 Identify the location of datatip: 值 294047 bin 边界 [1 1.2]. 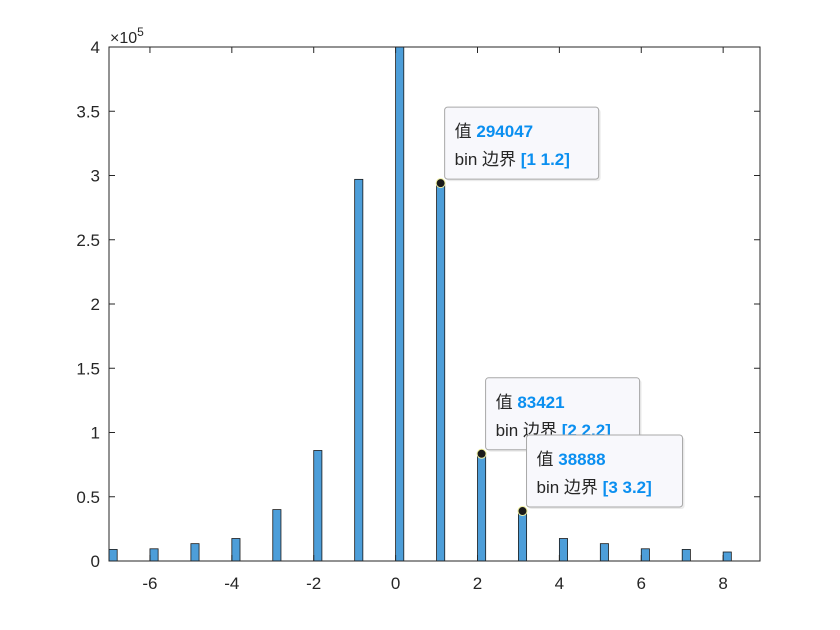
(518, 147).